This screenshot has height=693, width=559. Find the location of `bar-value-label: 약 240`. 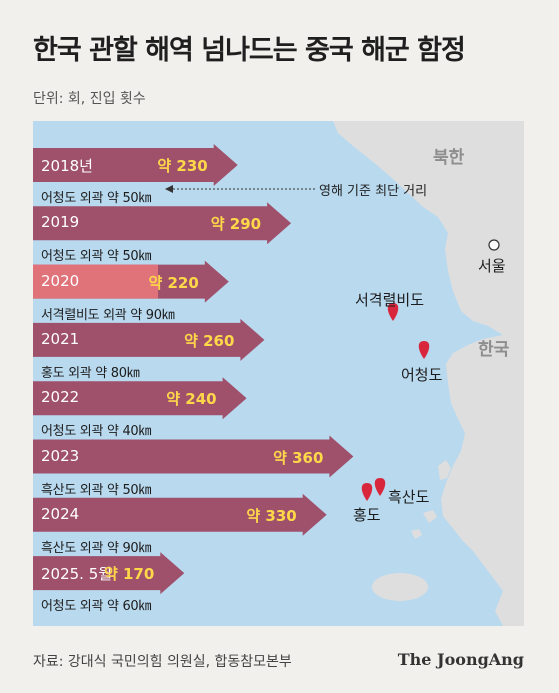

bar-value-label: 약 240 is located at coordinates (191, 399).